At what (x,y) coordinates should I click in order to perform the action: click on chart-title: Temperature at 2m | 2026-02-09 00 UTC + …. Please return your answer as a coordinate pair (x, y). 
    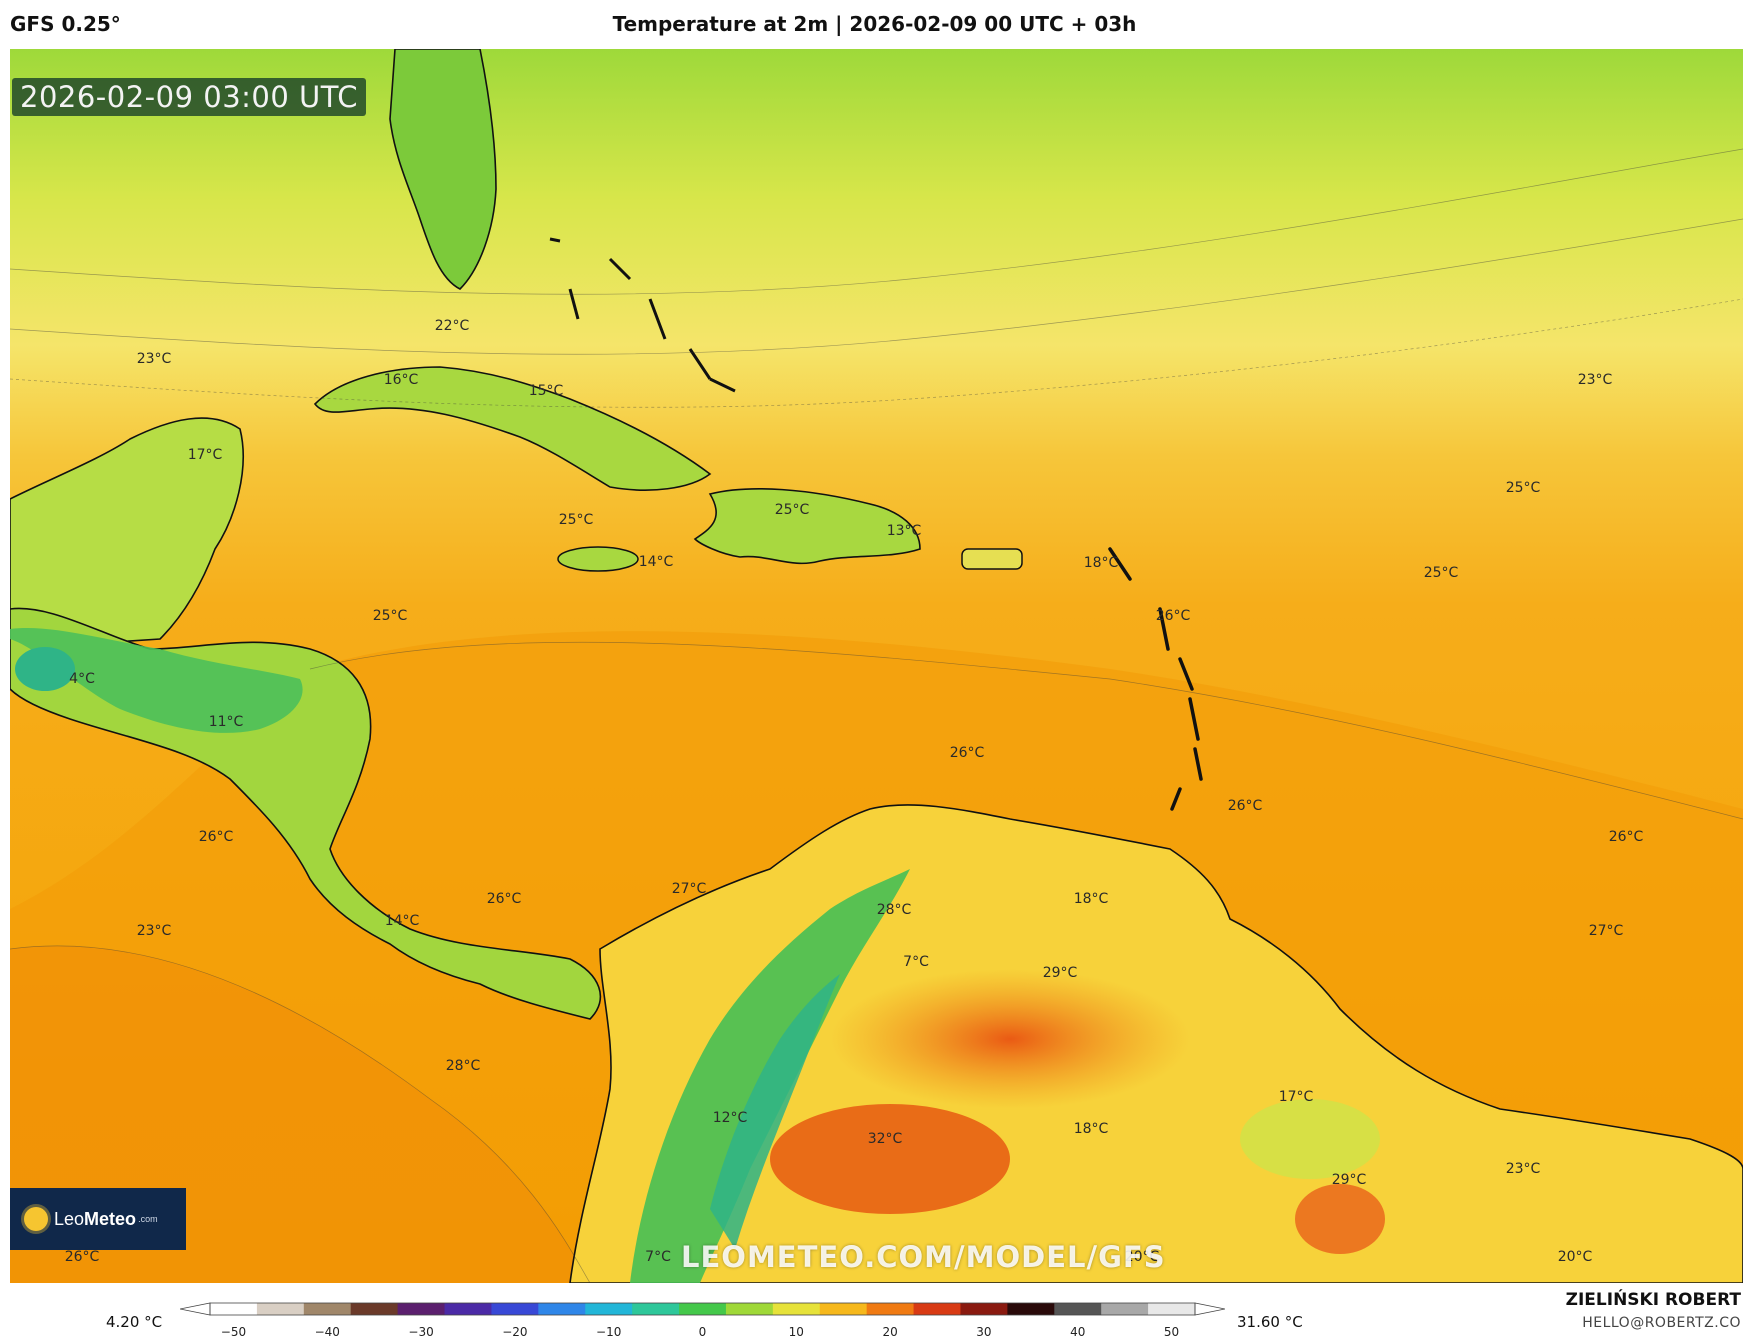
    Looking at the image, I should click on (874, 24).